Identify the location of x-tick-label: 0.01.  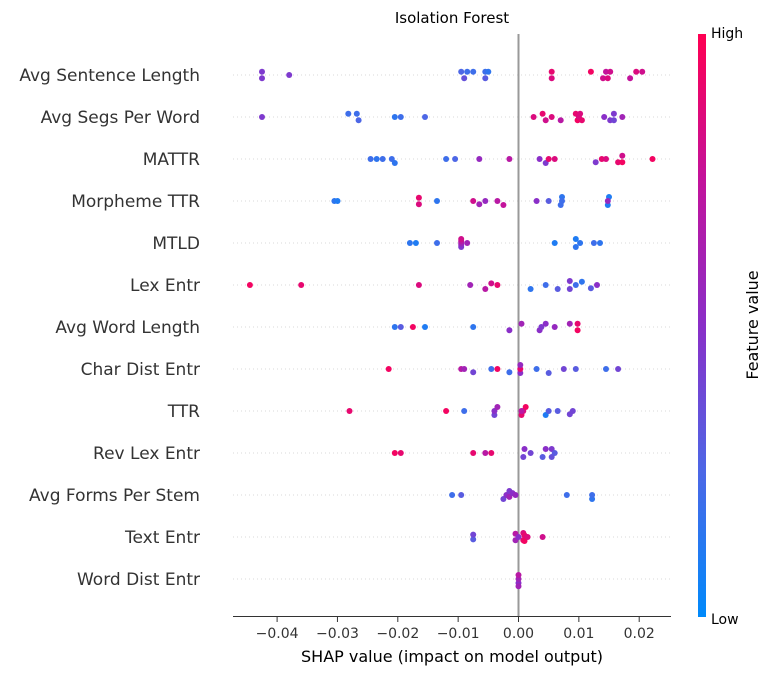
(578, 634).